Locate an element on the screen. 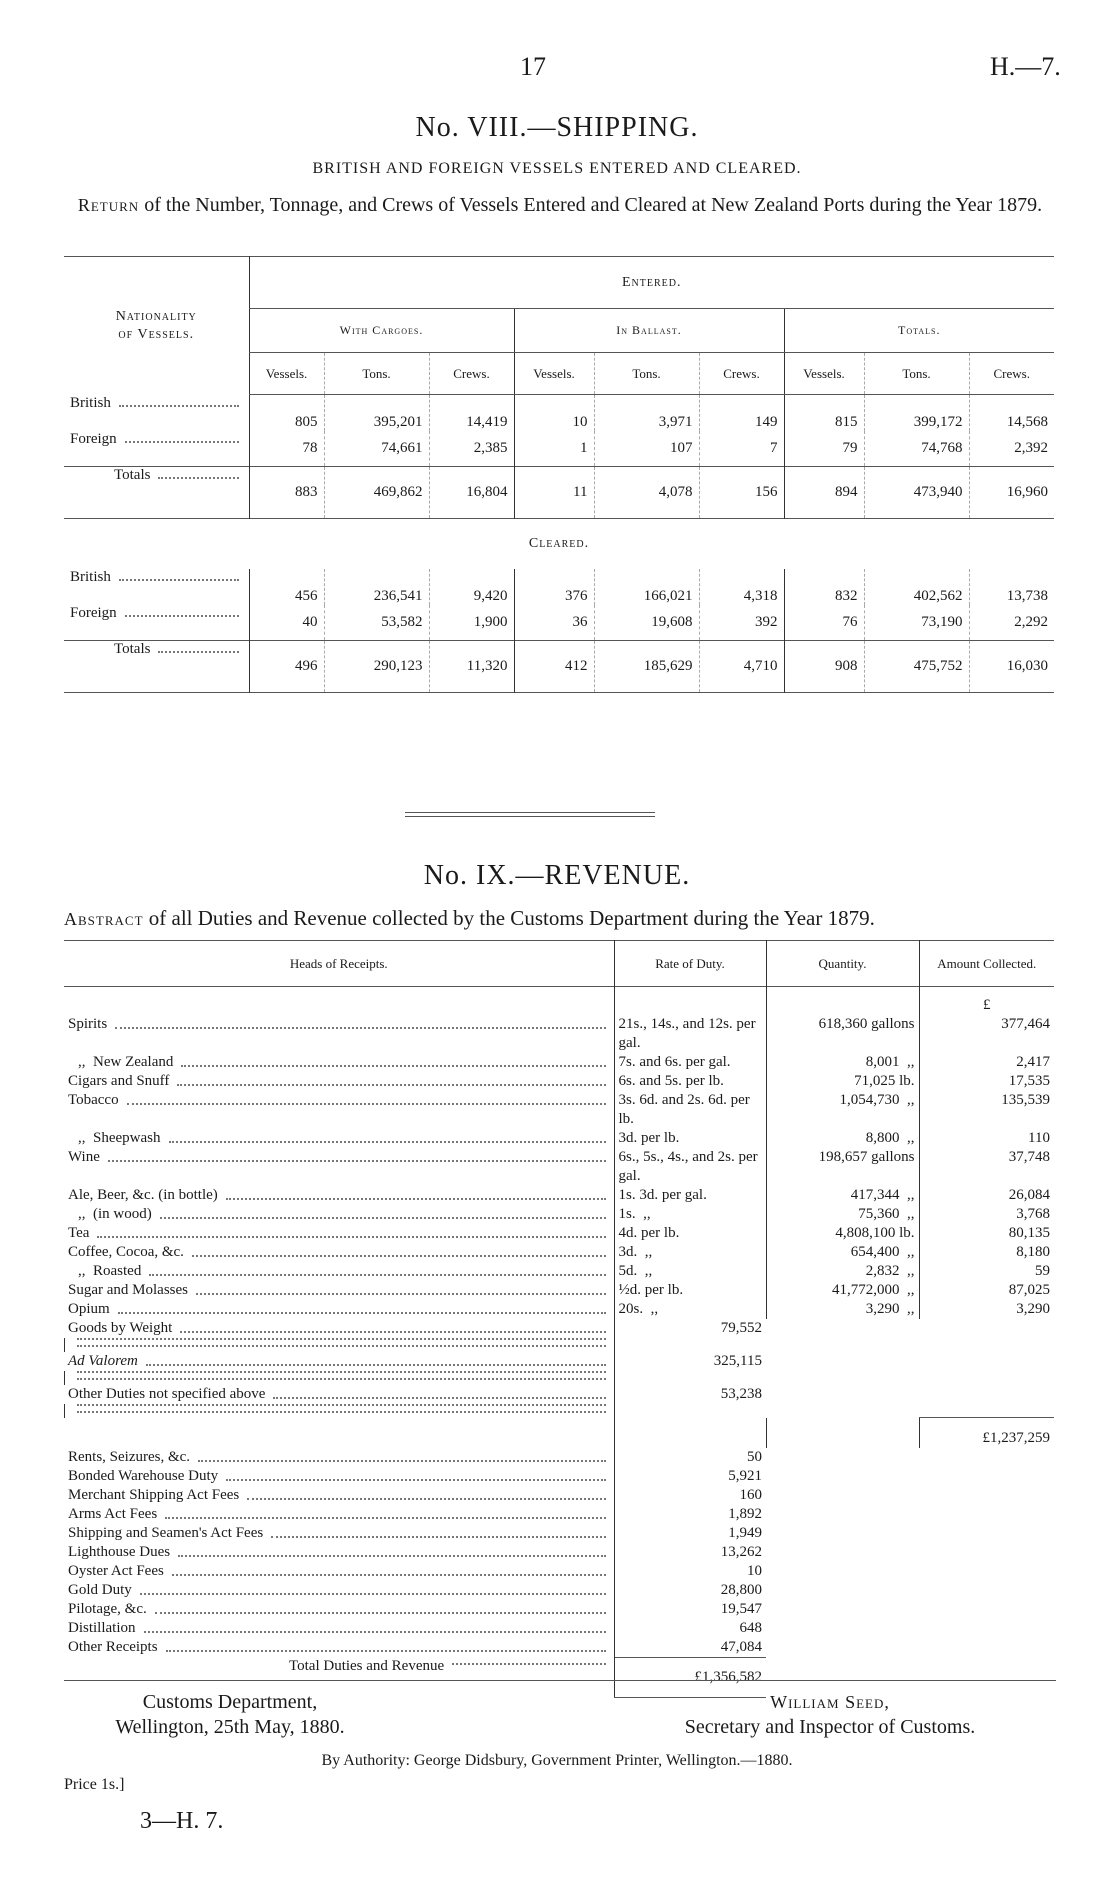 The image size is (1114, 1901). place-date: Wellington, 25th May, 1880. is located at coordinates (230, 1727).